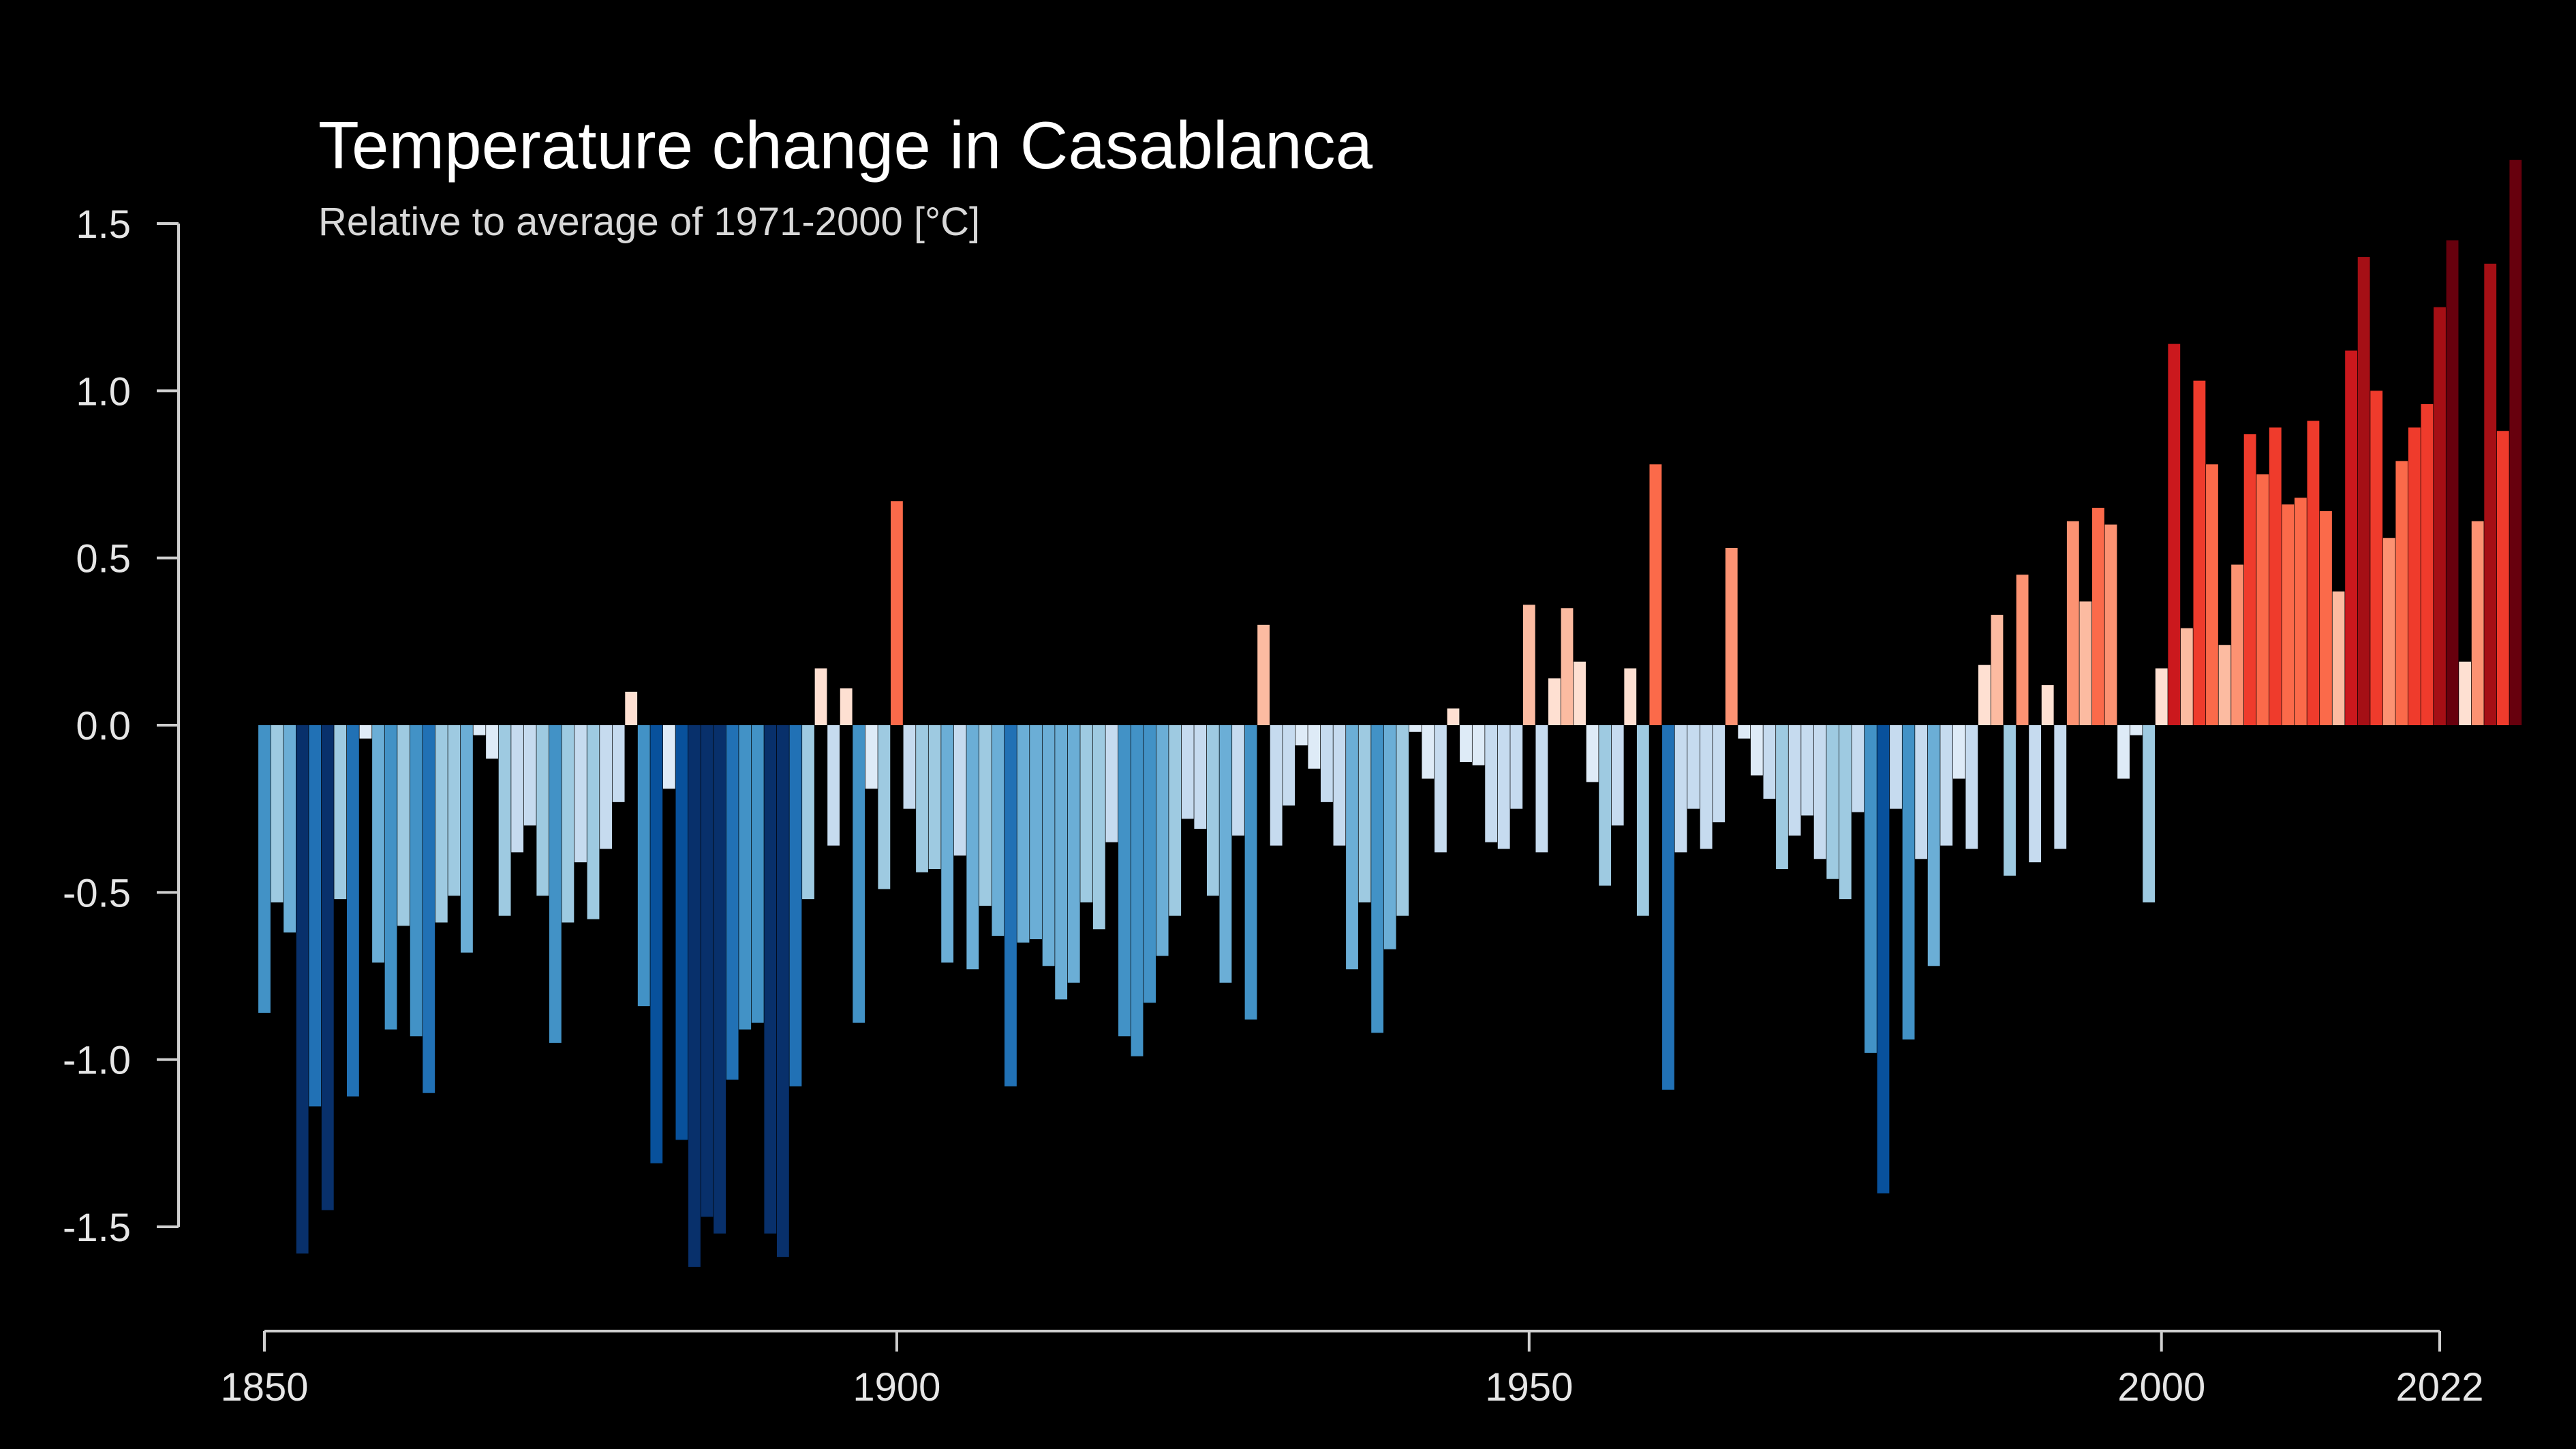  Describe the element at coordinates (999, 831) in the screenshot. I see `bar-1908` at that location.